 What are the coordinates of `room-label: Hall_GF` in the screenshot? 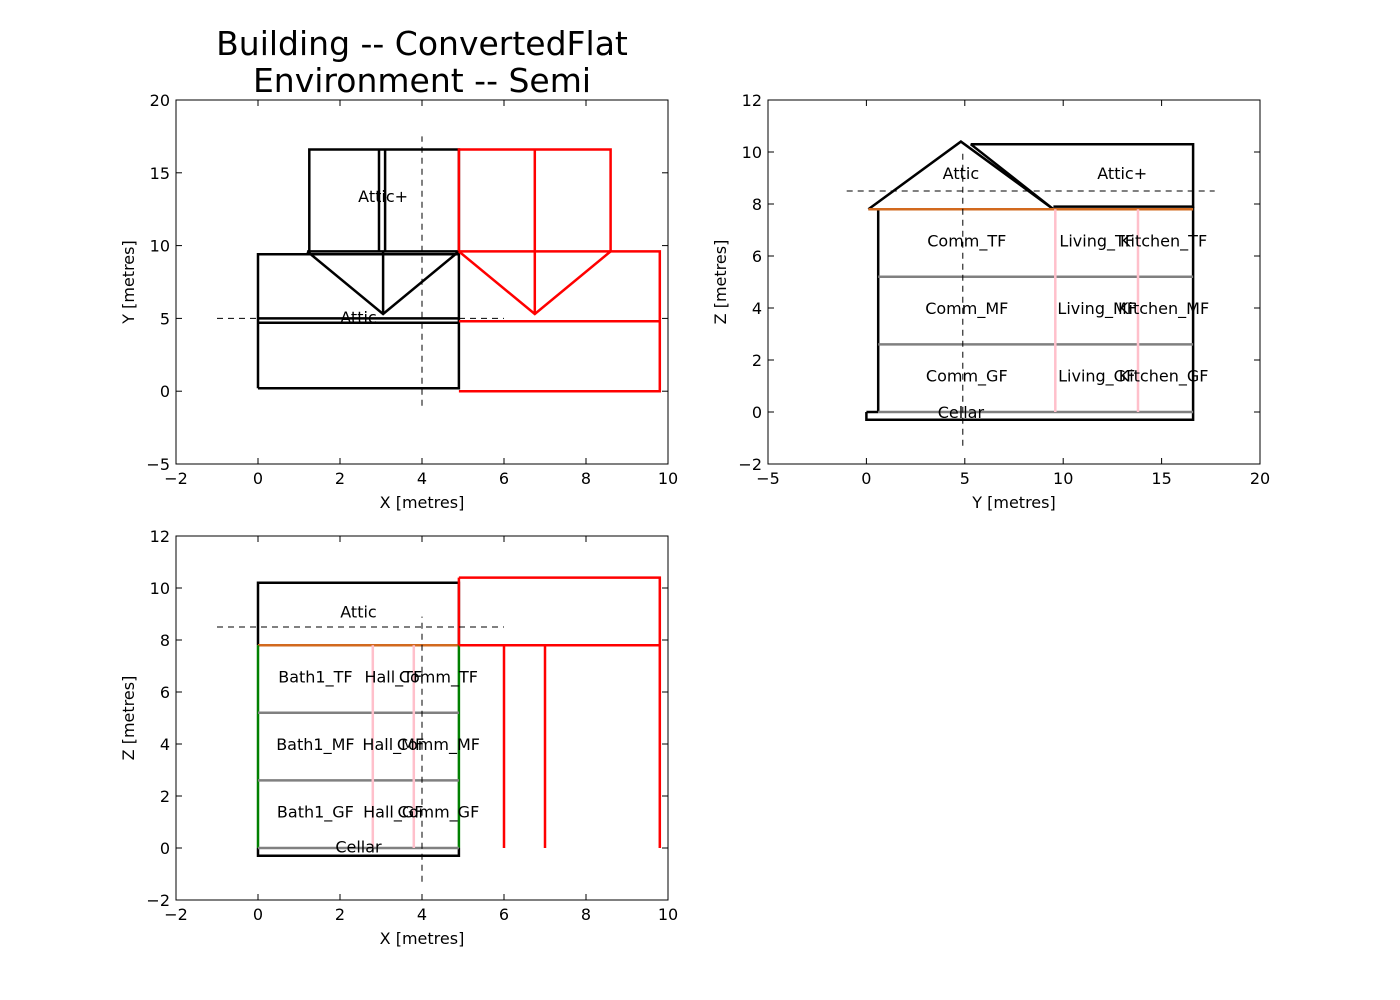 It's located at (393, 813).